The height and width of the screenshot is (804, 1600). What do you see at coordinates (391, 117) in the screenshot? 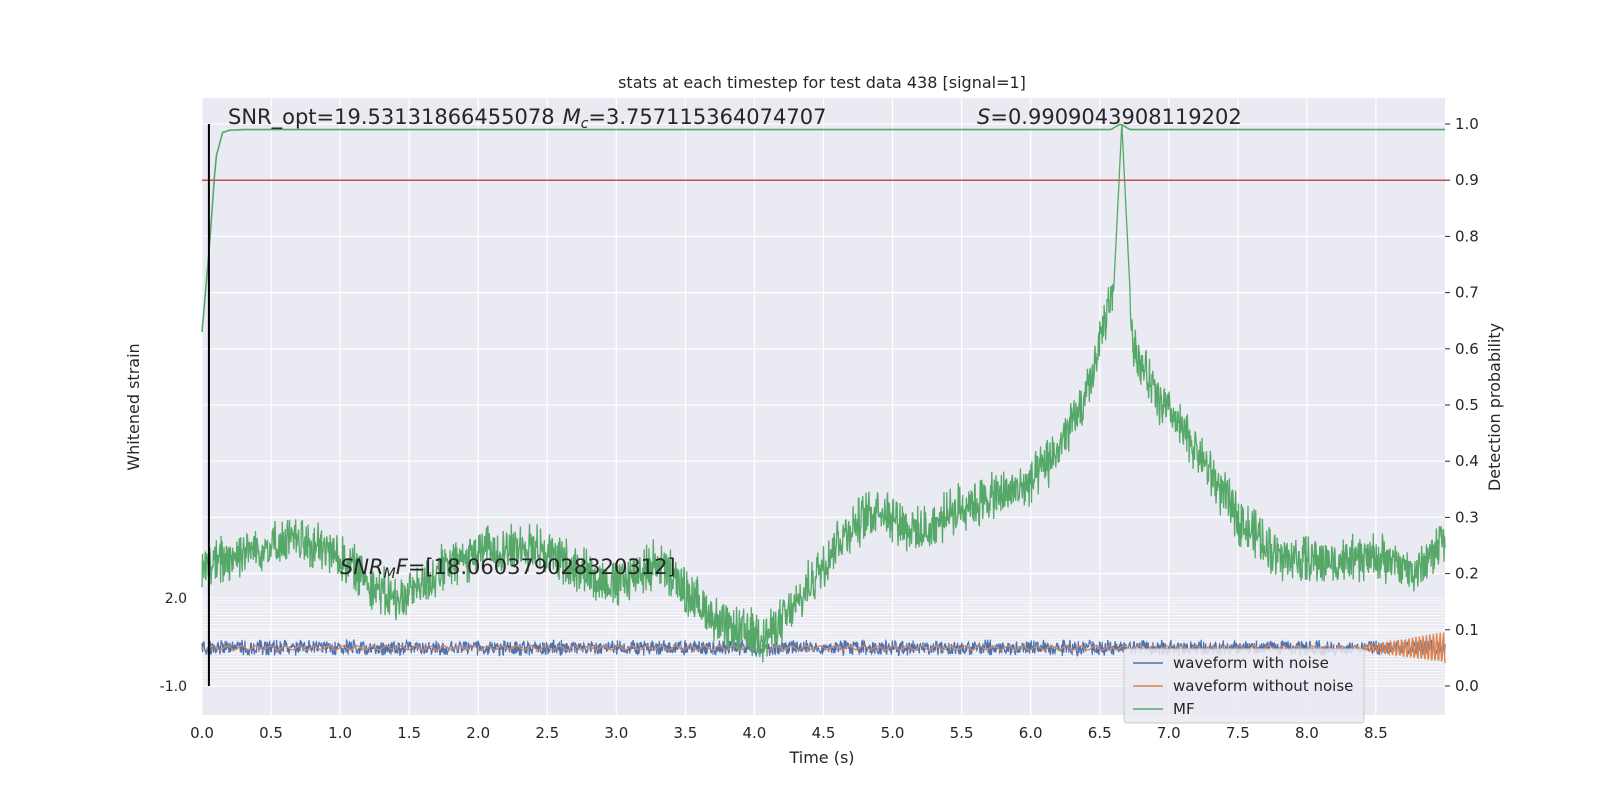
I see `snr-opt-text: SNR_opt=19.53131866455078` at bounding box center [391, 117].